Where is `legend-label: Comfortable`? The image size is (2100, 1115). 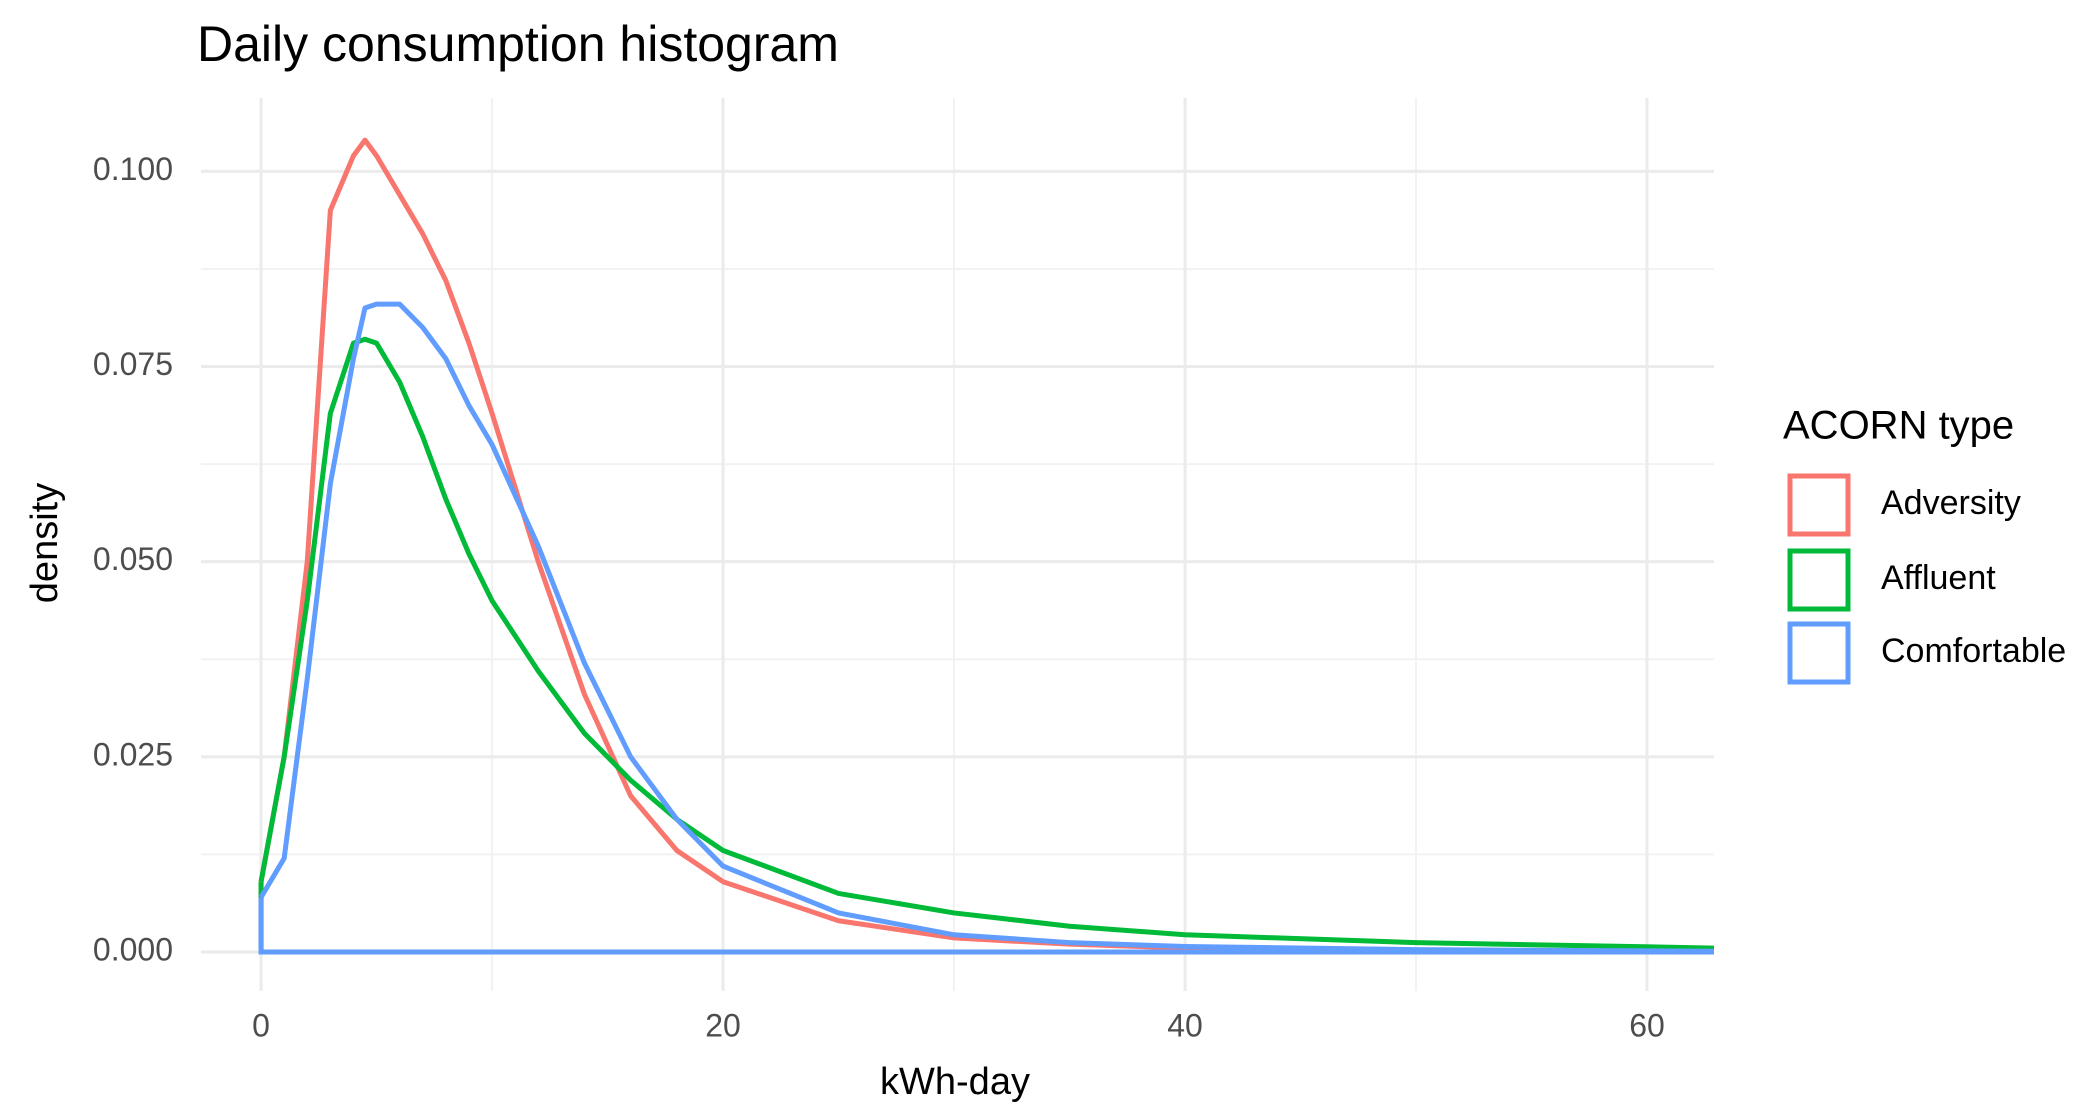 legend-label: Comfortable is located at coordinates (1973, 651).